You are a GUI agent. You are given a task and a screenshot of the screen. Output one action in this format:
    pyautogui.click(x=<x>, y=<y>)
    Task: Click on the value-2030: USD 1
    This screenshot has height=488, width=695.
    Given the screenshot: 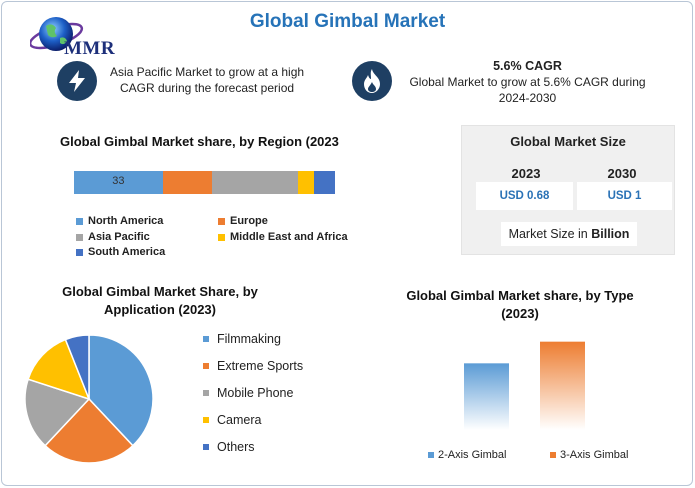 What is the action you would take?
    pyautogui.click(x=624, y=196)
    